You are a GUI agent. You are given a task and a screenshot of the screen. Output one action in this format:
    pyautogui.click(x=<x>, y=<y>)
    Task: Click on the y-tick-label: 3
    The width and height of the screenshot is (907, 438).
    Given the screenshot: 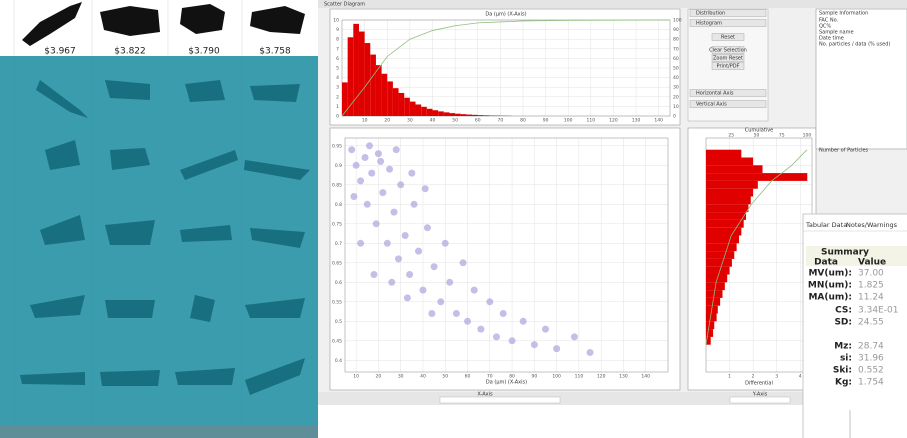 What is the action you would take?
    pyautogui.click(x=337, y=88)
    